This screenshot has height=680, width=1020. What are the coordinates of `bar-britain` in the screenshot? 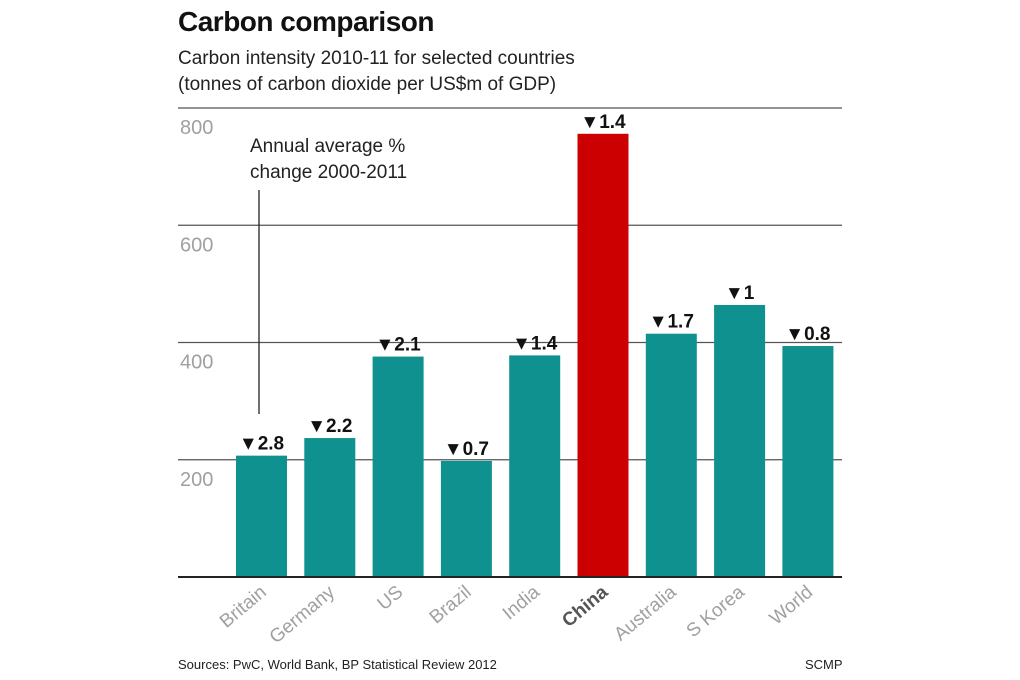 It's located at (261, 516).